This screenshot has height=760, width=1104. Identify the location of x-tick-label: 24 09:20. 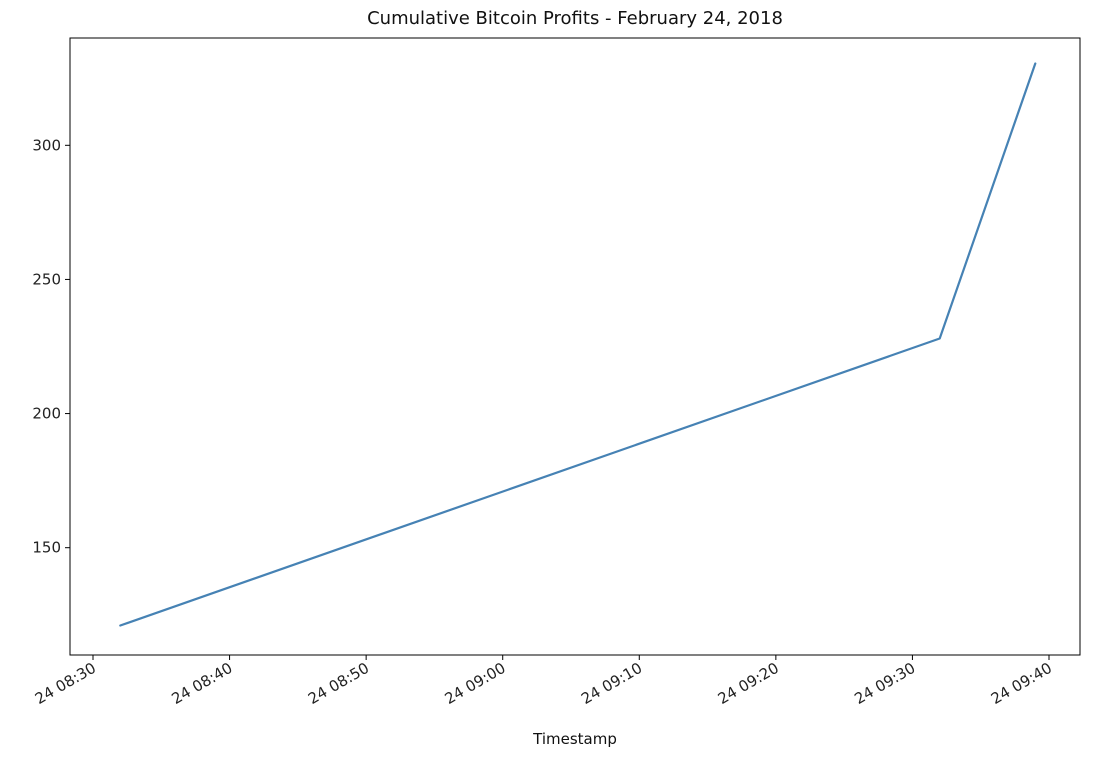
(748, 683).